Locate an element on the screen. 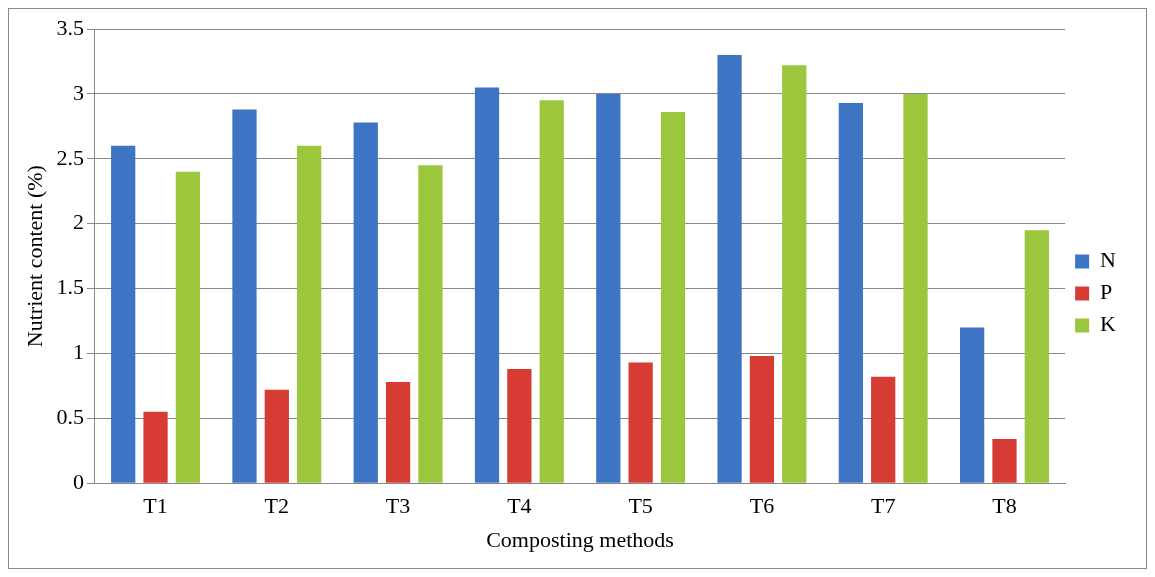 This screenshot has height=577, width=1155. y-tick-label: 1.5 is located at coordinates (70, 287).